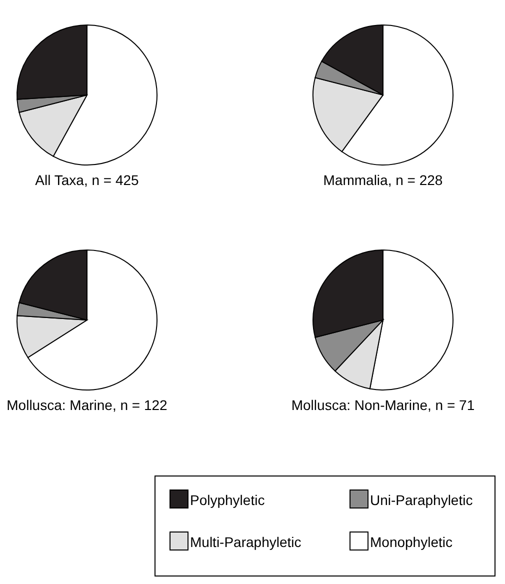 This screenshot has width=505, height=584. What do you see at coordinates (87, 405) in the screenshot?
I see `text: Mollusca: Marine, n = 122` at bounding box center [87, 405].